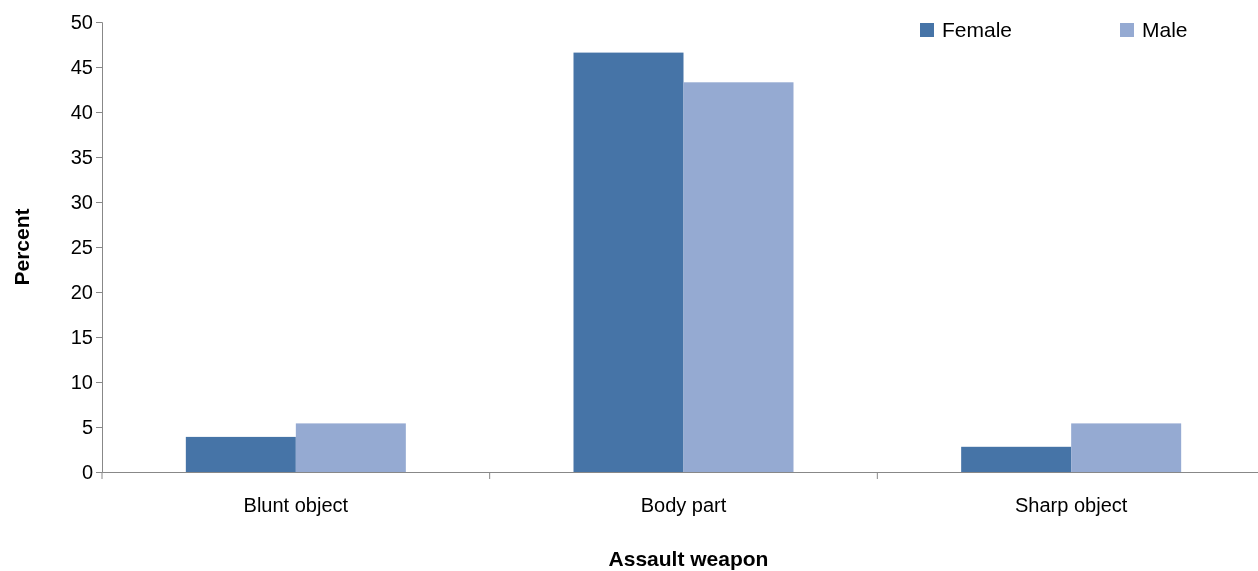  Describe the element at coordinates (81, 111) in the screenshot. I see `y-tick-label: 40` at that location.